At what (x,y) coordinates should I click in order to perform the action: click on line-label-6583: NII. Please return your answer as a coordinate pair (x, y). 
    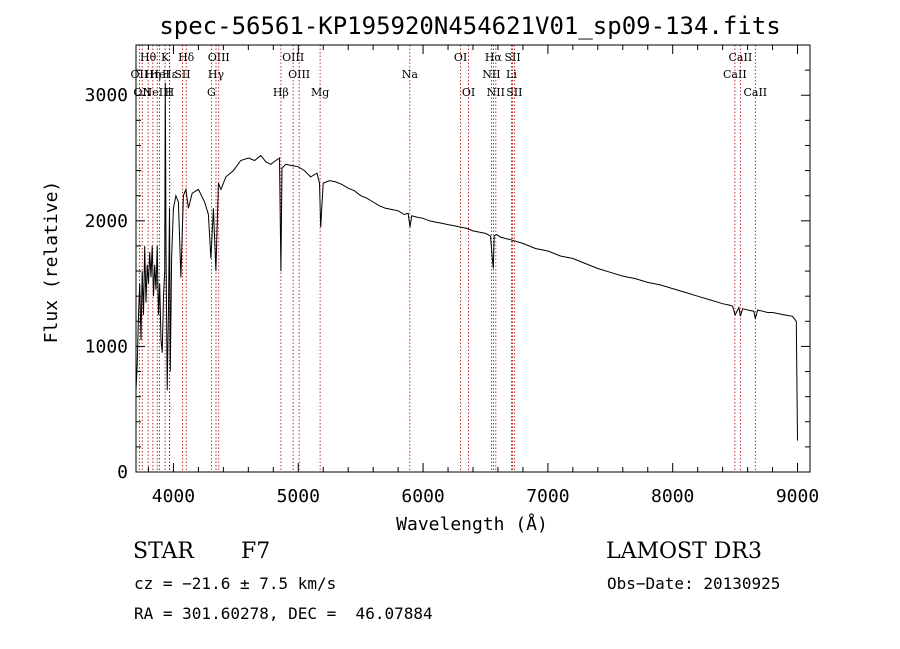
    Looking at the image, I should click on (496, 92).